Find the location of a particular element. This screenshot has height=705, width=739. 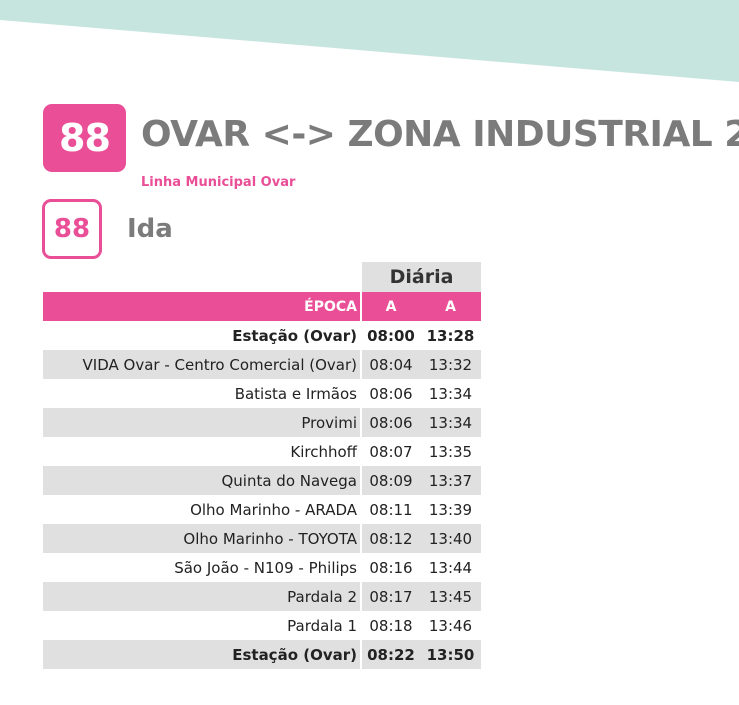

stop-name: Provimi is located at coordinates (201, 422).